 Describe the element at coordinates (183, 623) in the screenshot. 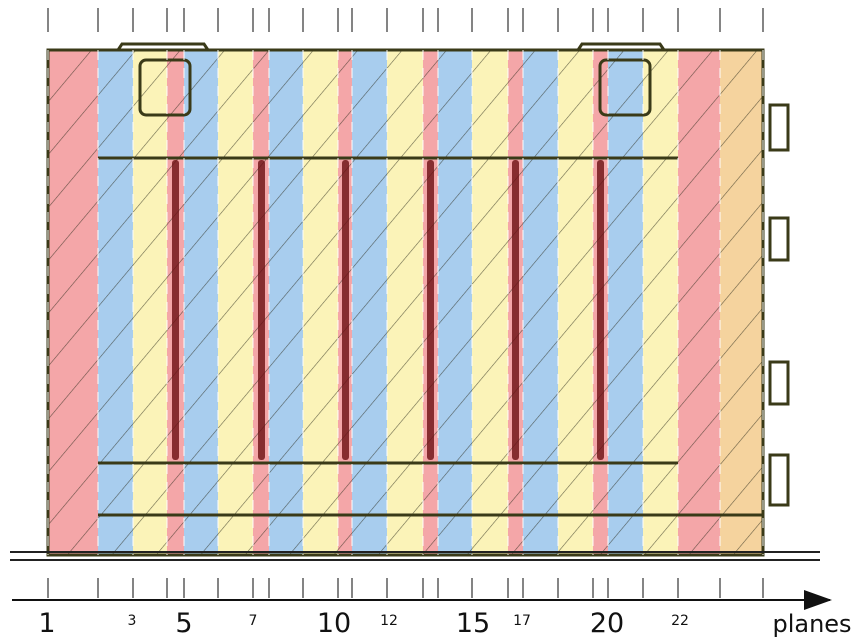

I see `plane-label: 5` at that location.